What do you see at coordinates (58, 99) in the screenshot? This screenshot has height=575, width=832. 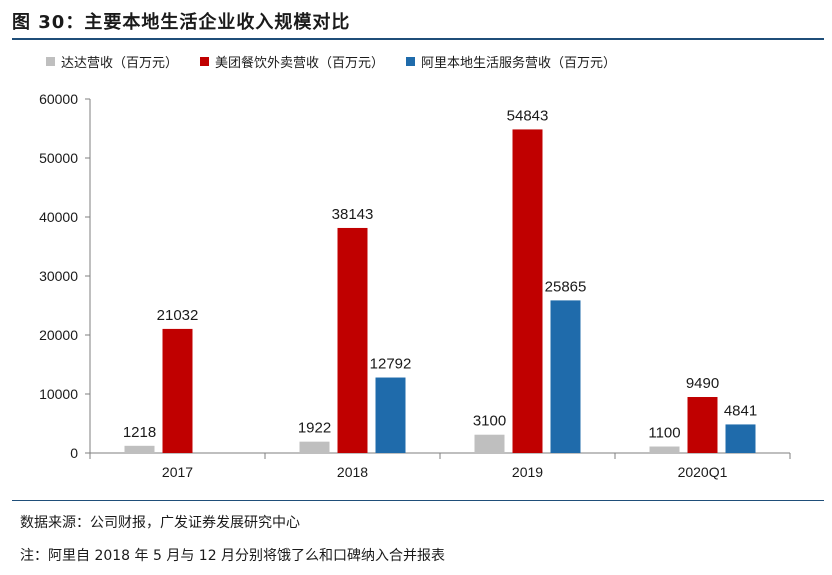 I see `y-tick-label: 60000` at bounding box center [58, 99].